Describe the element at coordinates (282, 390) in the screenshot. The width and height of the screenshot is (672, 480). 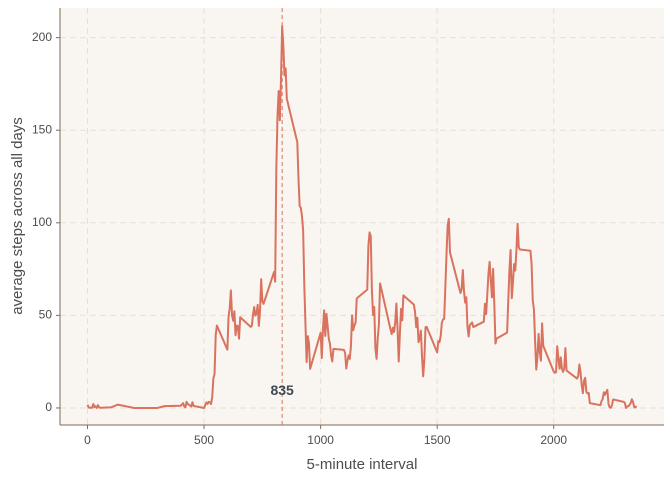
I see `annotation-label: 835` at that location.